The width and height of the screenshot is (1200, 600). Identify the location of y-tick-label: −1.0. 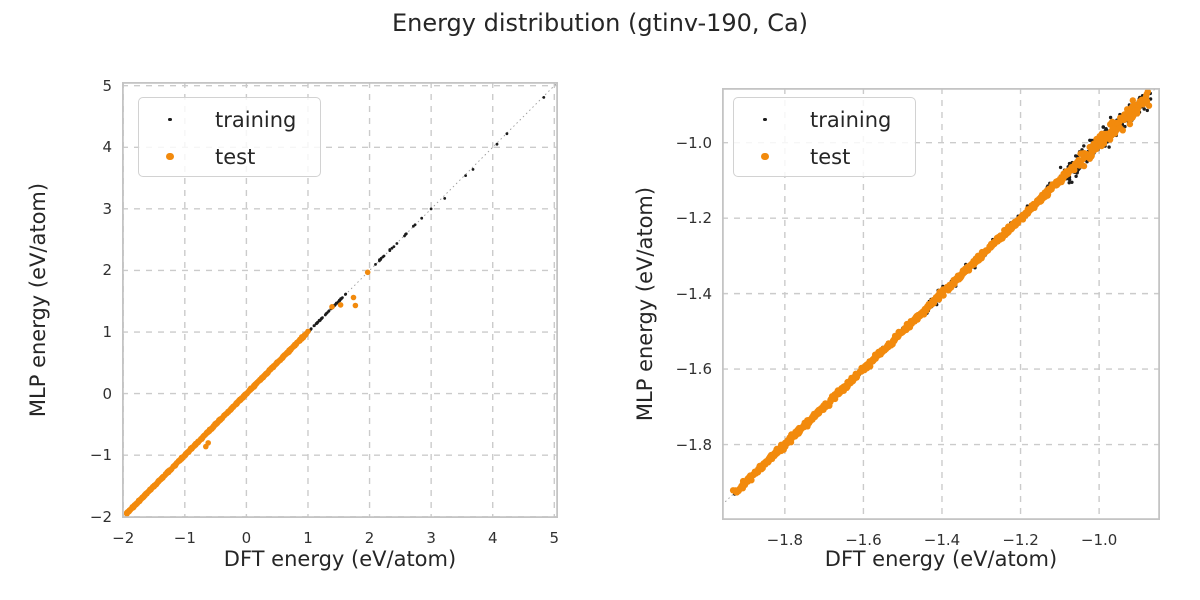
(693, 142).